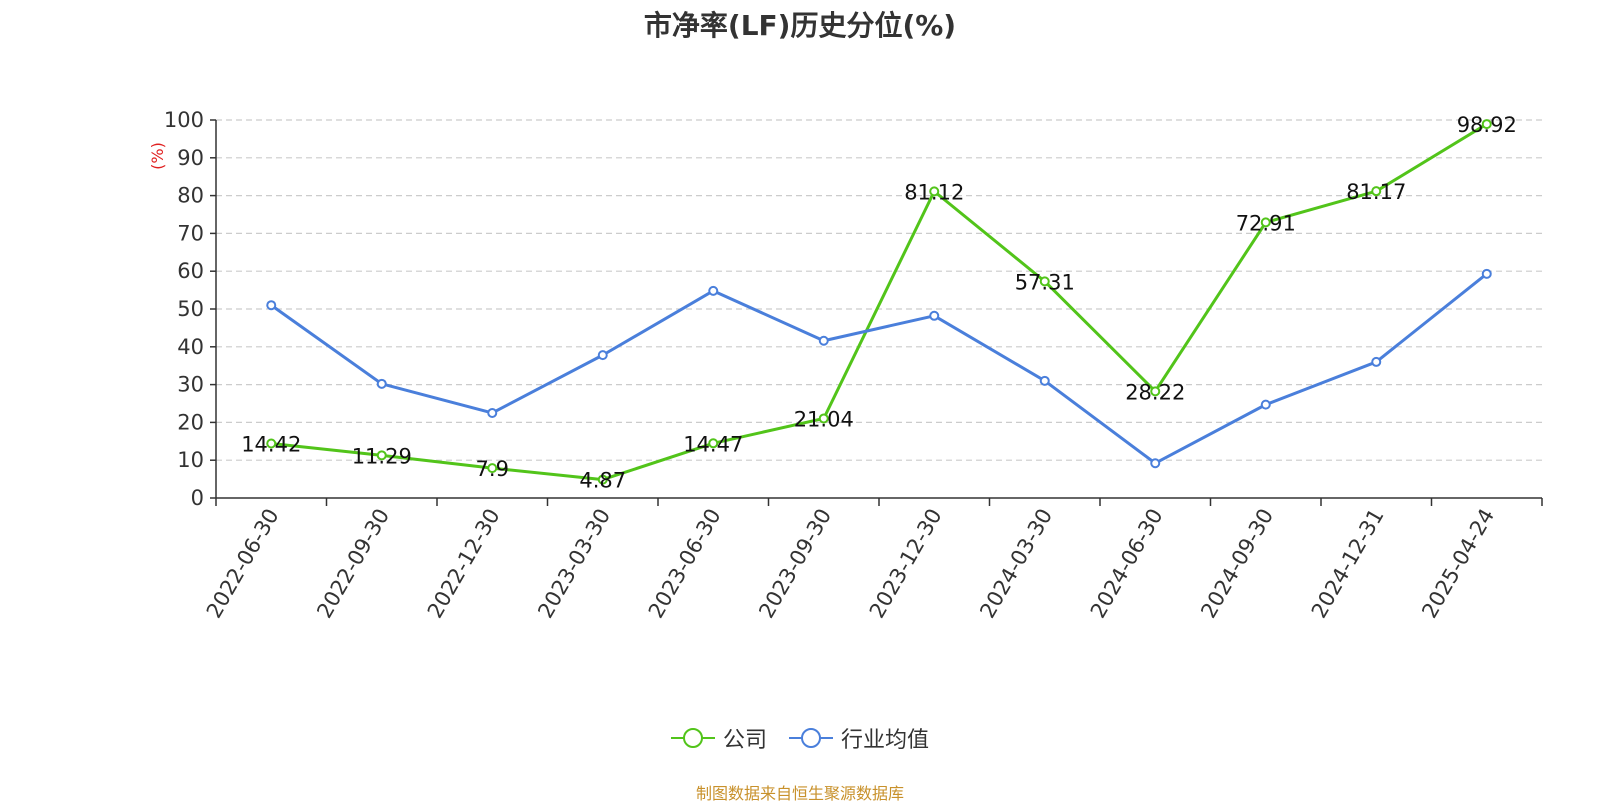 The width and height of the screenshot is (1600, 804). Describe the element at coordinates (744, 740) in the screenshot. I see `legend-company-label: 公司` at that location.